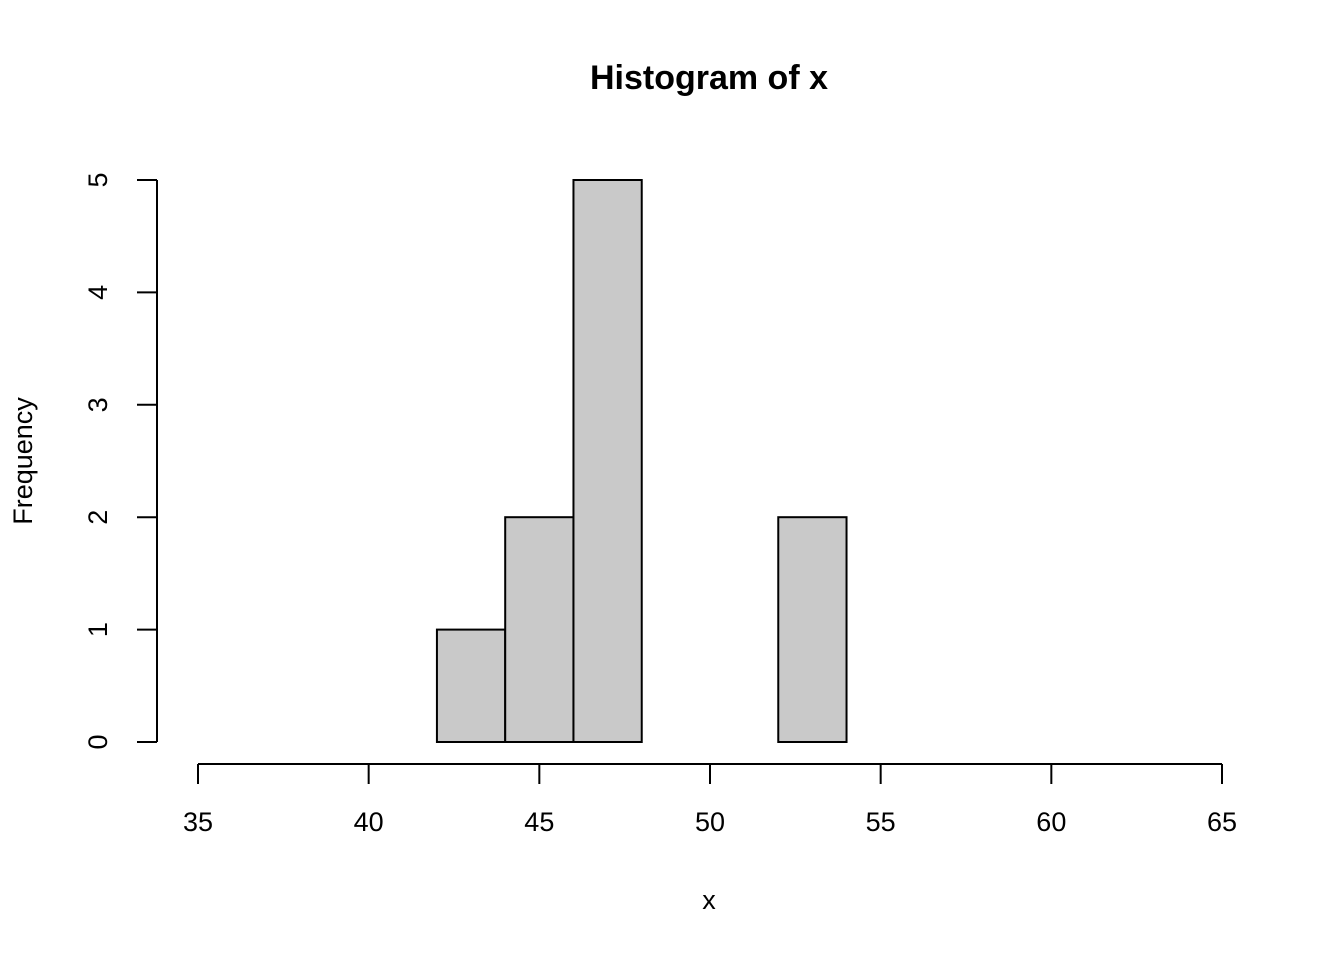 This screenshot has height=960, width=1344. Describe the element at coordinates (710, 822) in the screenshot. I see `x-tick-label: 50` at that location.